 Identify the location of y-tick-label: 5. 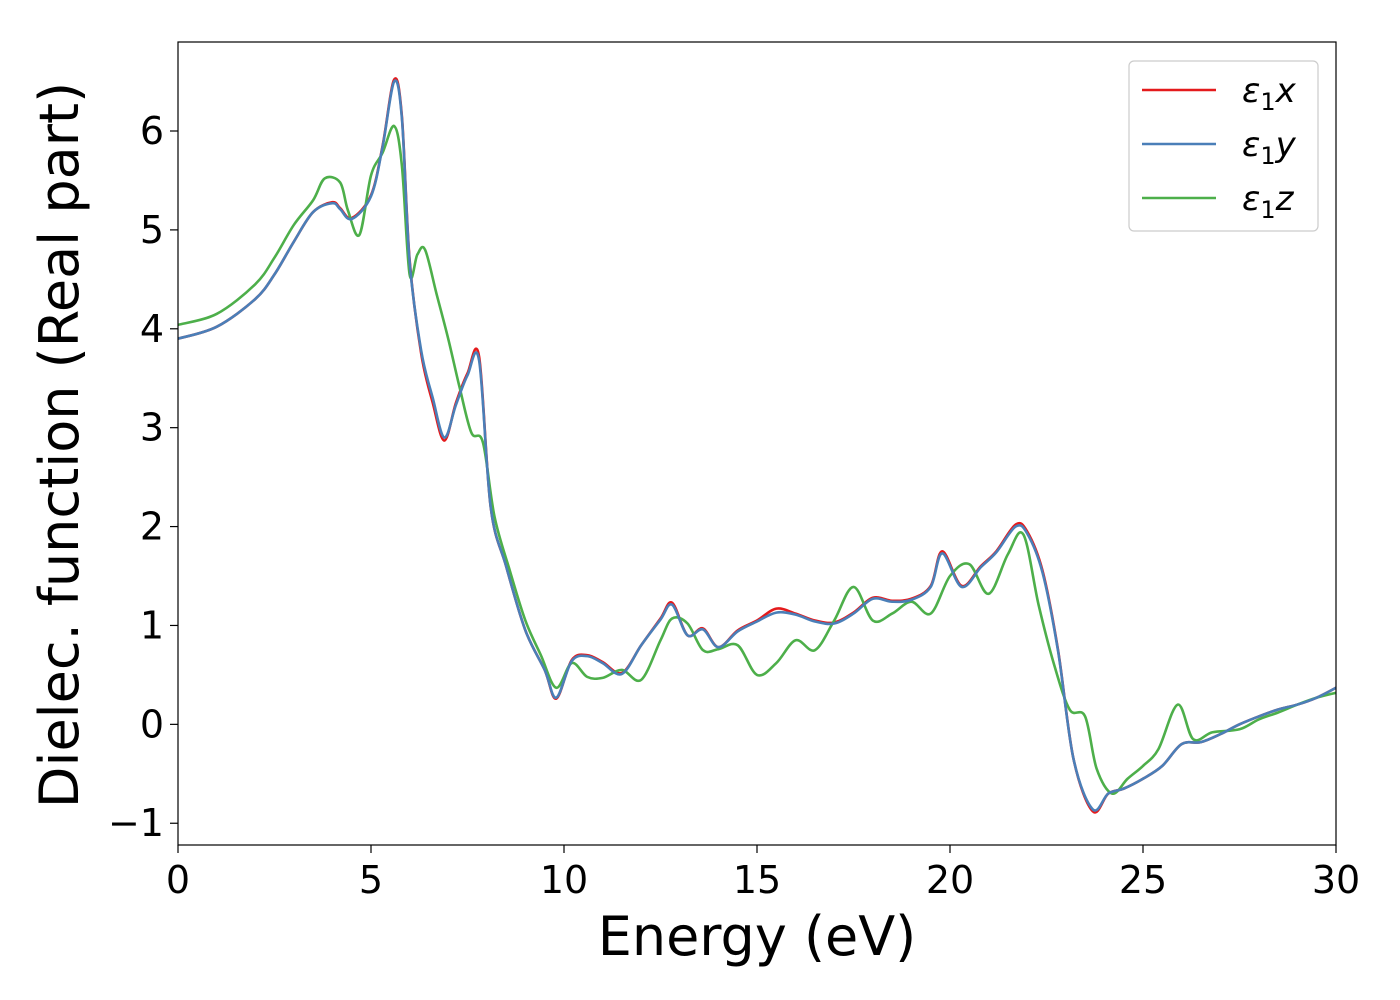
(152, 230).